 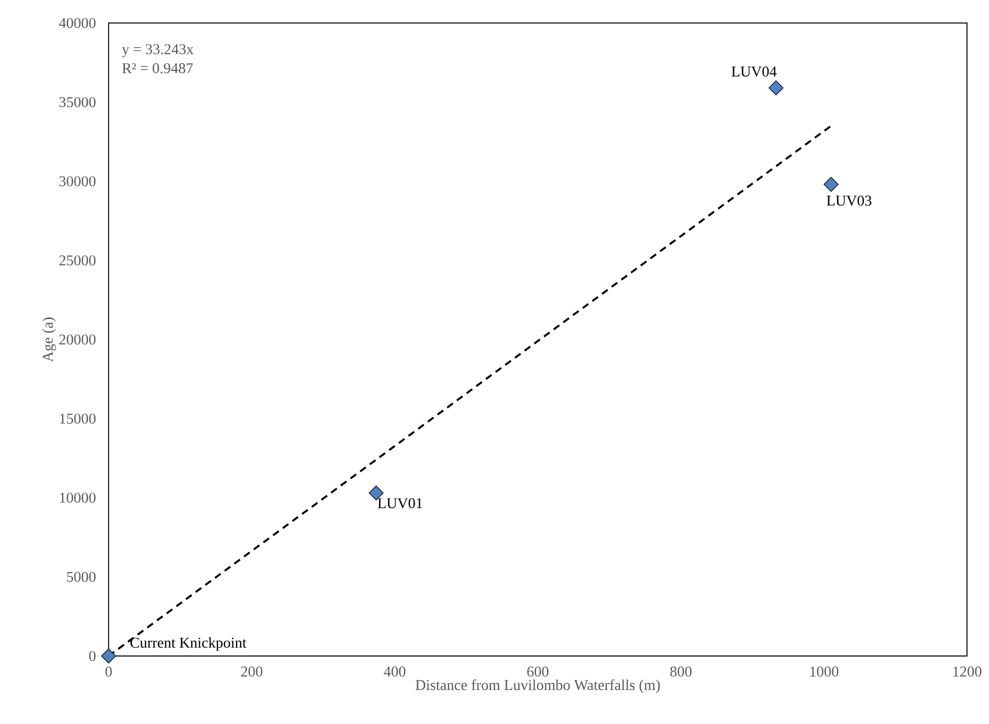 What do you see at coordinates (538, 686) in the screenshot?
I see `x-axis-title: Distance from Luvilombo Waterfalls (m)` at bounding box center [538, 686].